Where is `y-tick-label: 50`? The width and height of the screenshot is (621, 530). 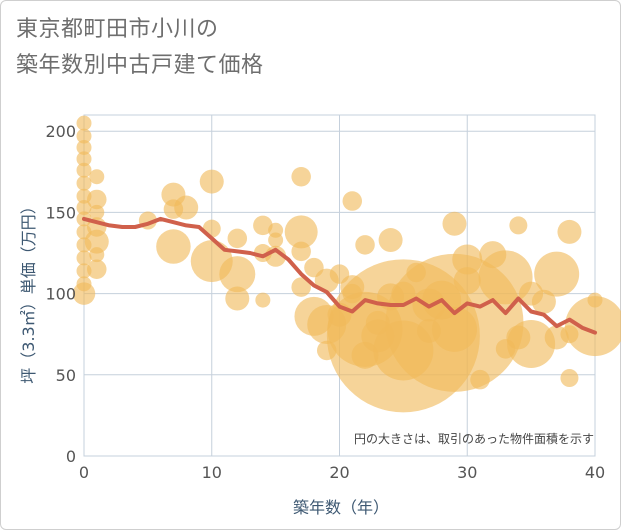
y-tick-label: 50 is located at coordinates (66, 375).